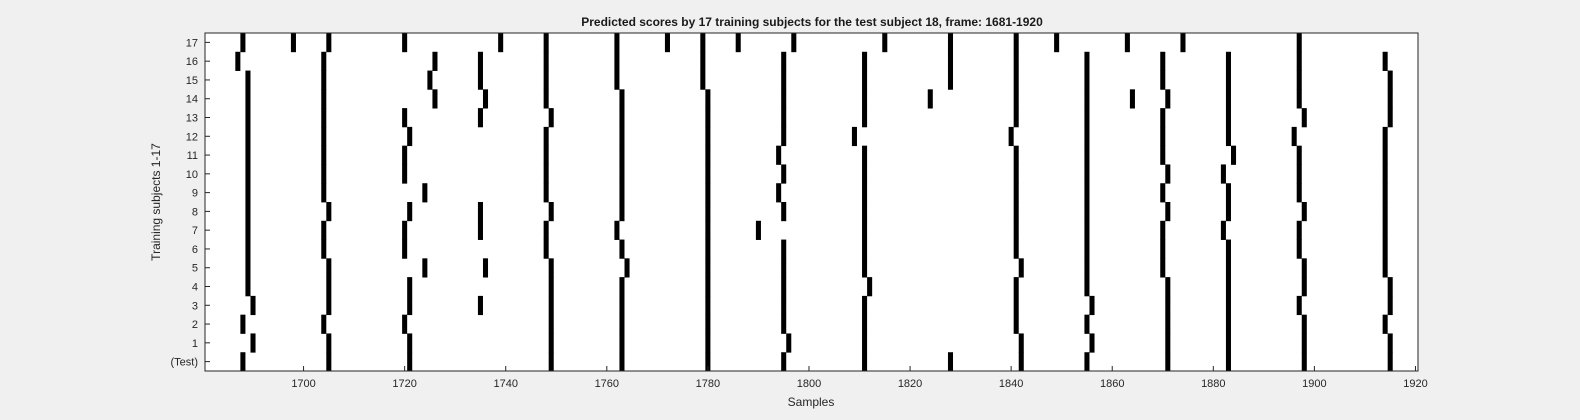  I want to click on y-tick-label: 9, so click(195, 194).